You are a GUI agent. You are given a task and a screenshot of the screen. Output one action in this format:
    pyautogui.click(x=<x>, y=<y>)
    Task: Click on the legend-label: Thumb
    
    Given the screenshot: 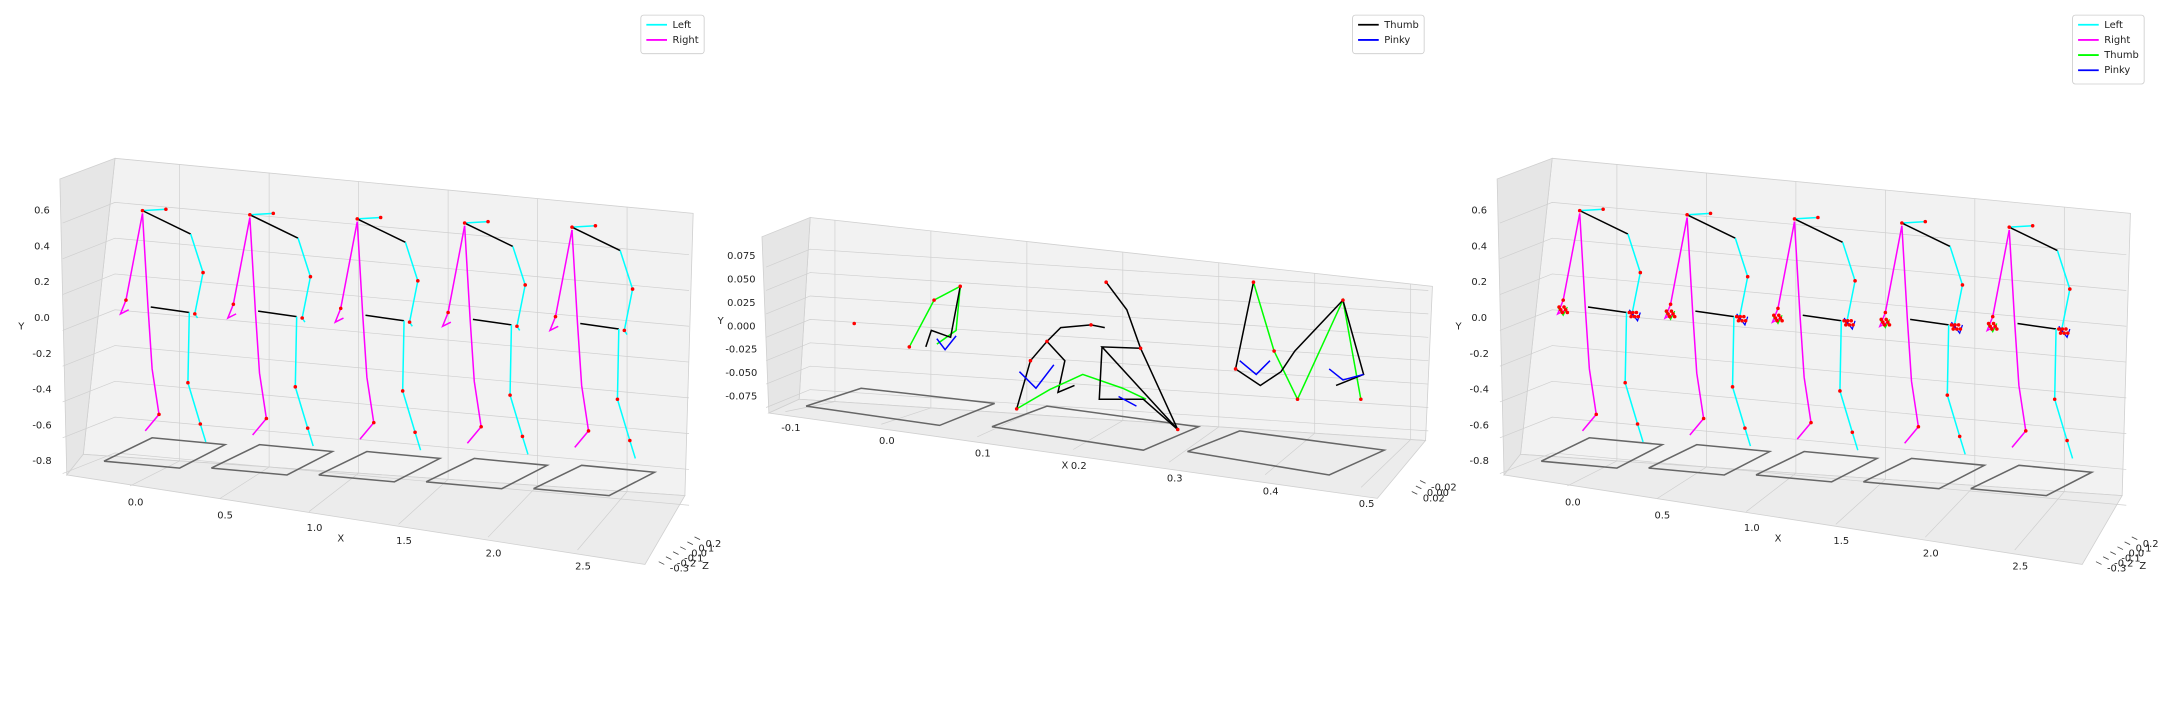 What is the action you would take?
    pyautogui.click(x=2121, y=55)
    